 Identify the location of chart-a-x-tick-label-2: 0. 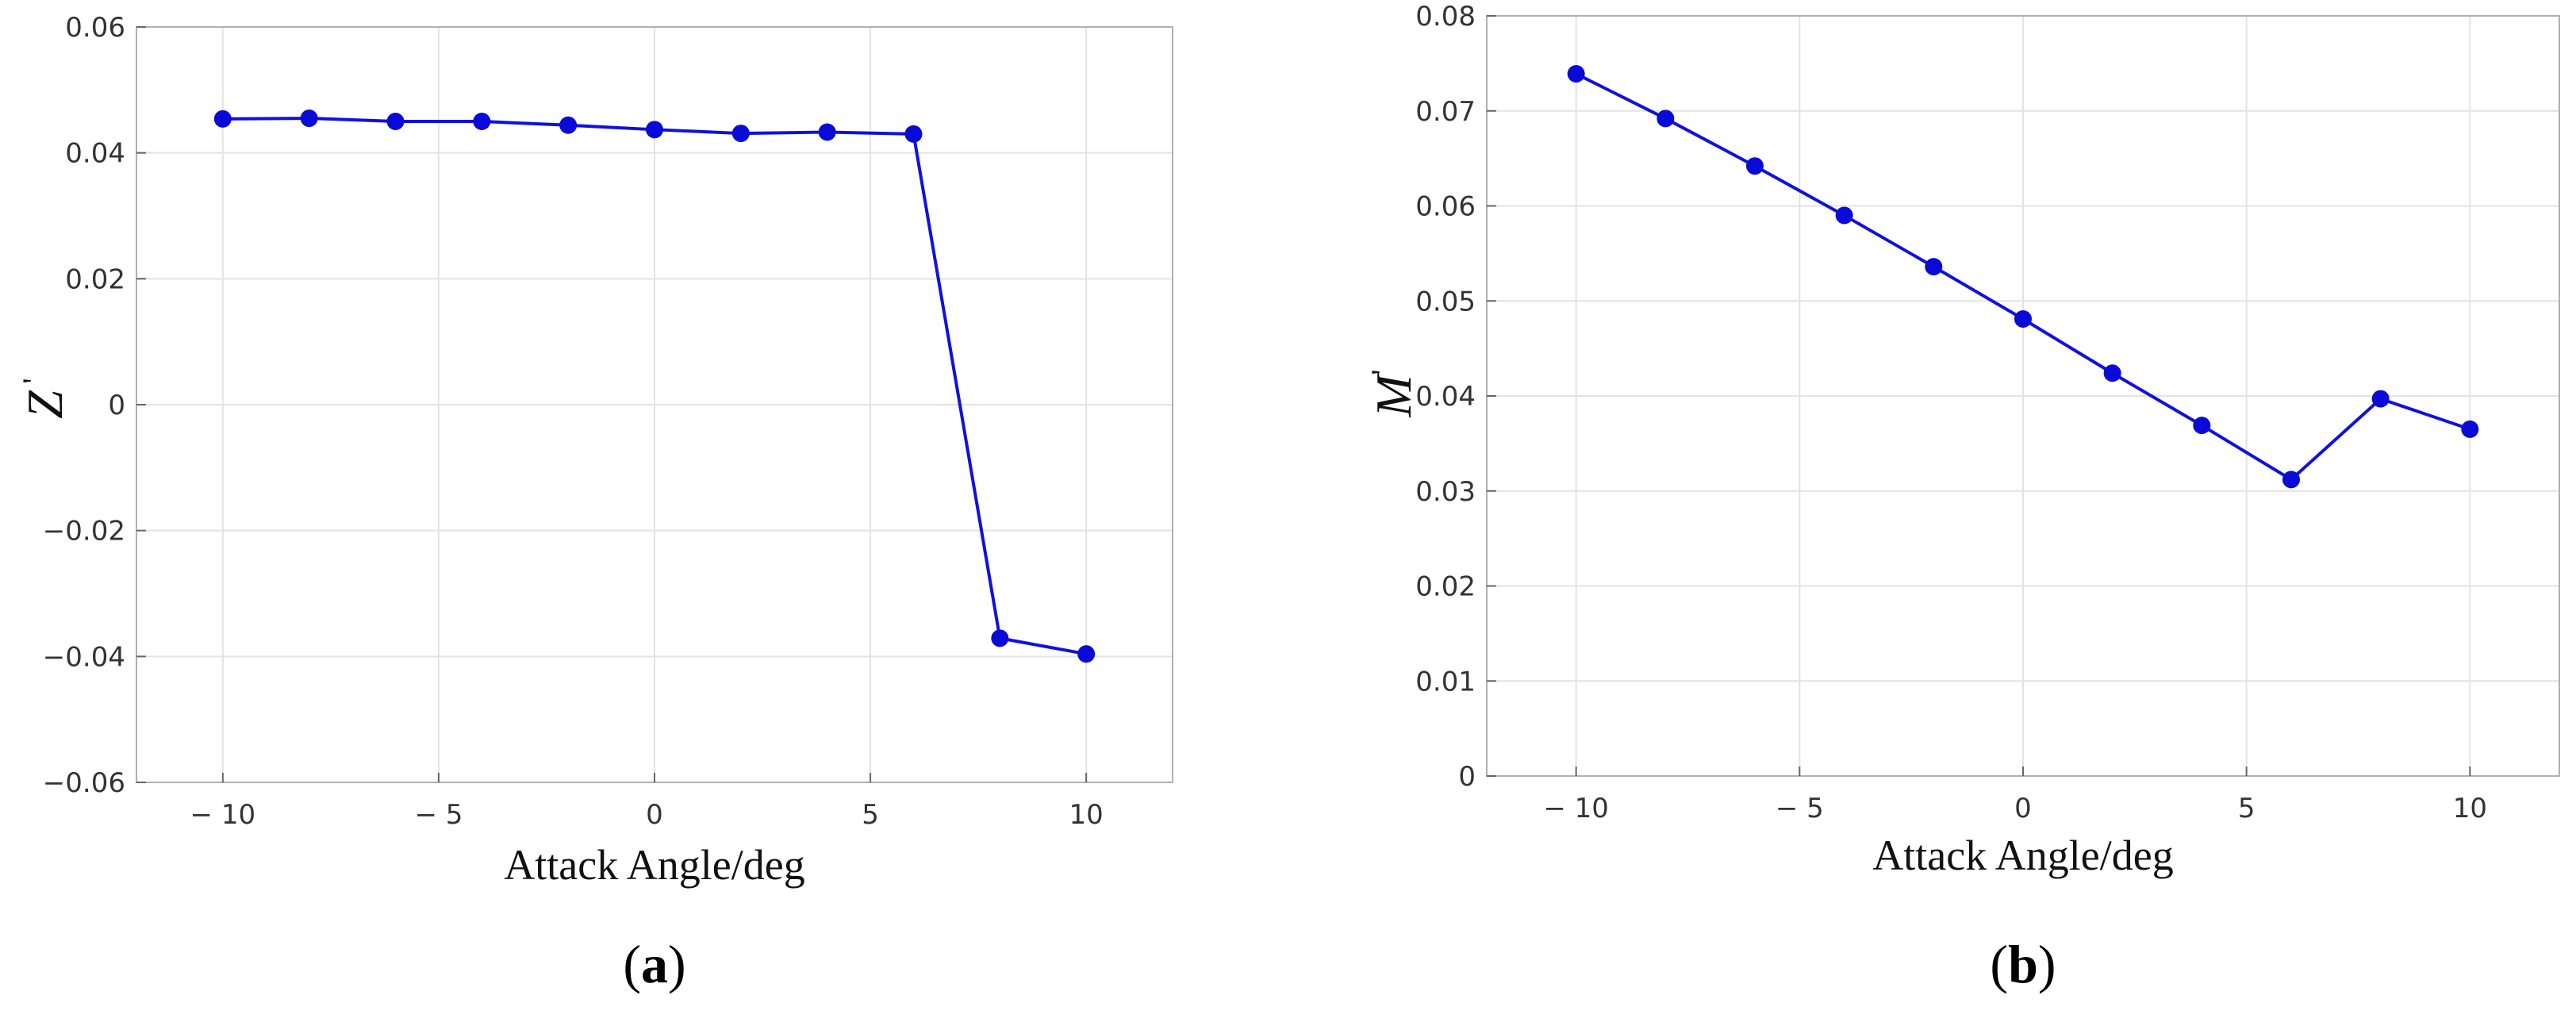
(654, 815).